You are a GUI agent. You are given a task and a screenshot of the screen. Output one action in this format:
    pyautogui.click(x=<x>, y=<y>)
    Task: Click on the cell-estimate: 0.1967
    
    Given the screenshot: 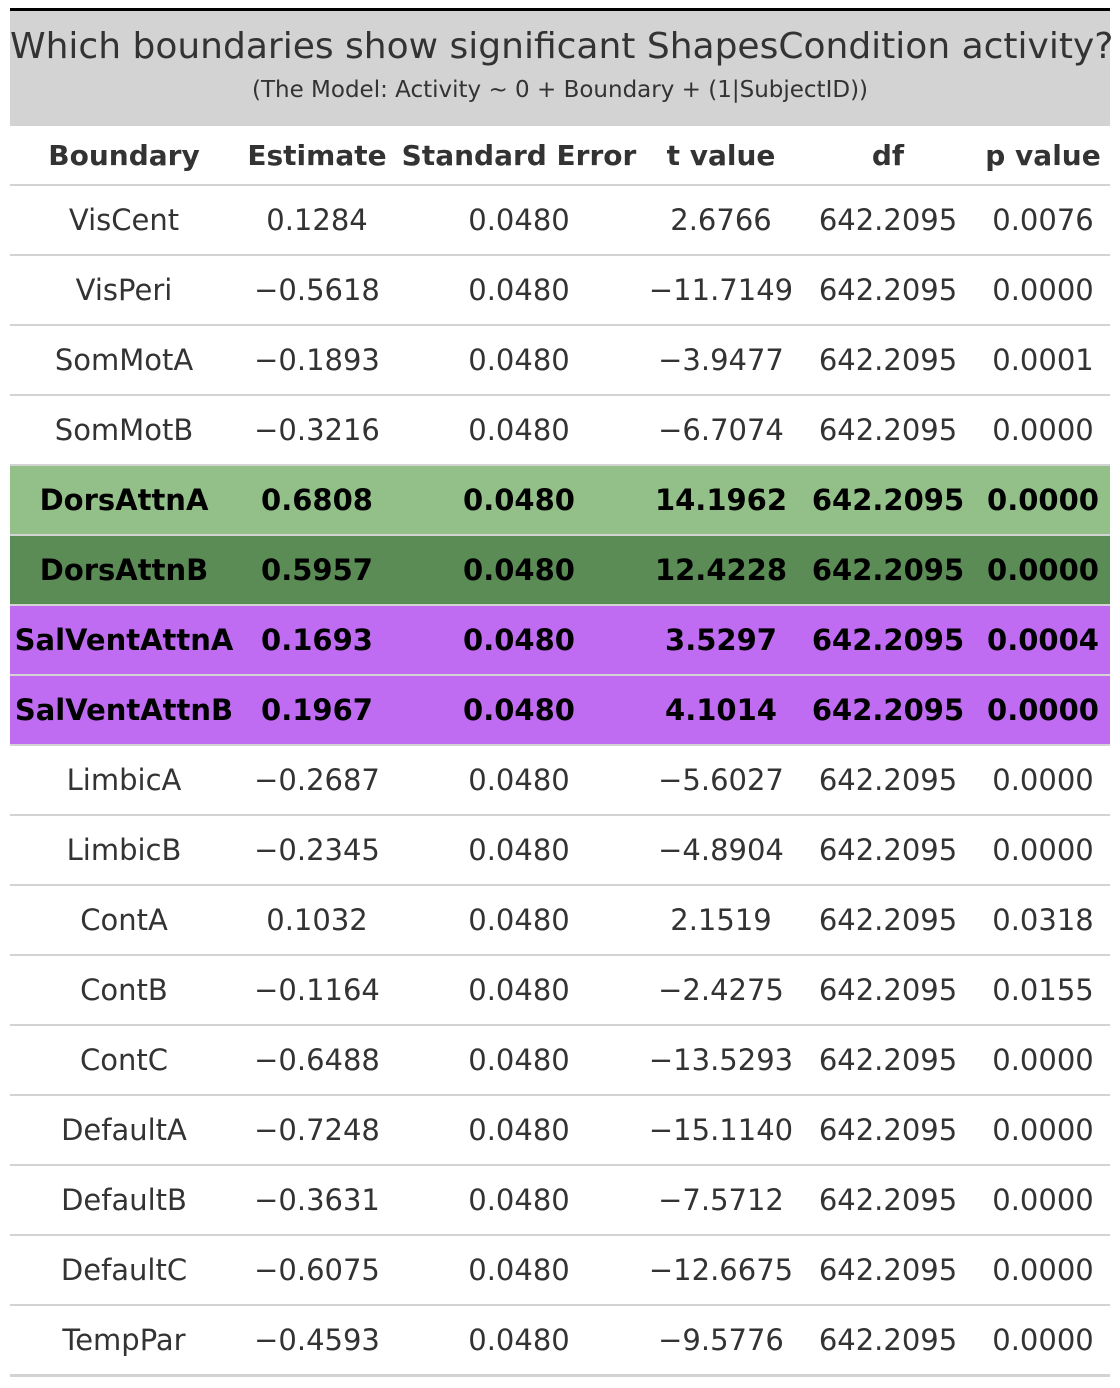 What is the action you would take?
    pyautogui.click(x=317, y=710)
    